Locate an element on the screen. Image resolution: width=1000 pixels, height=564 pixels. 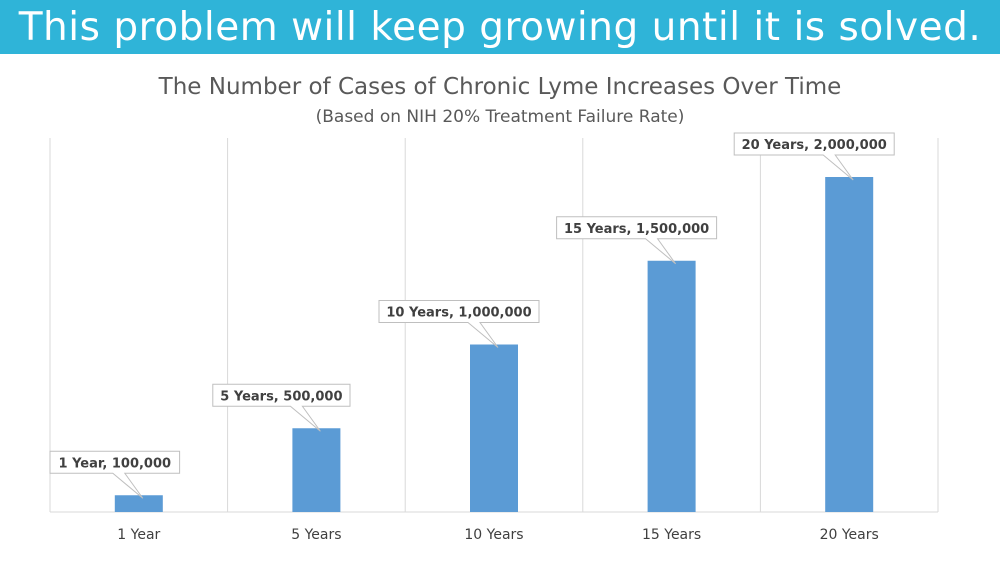
x-tick-label: 1 Year is located at coordinates (138, 535).